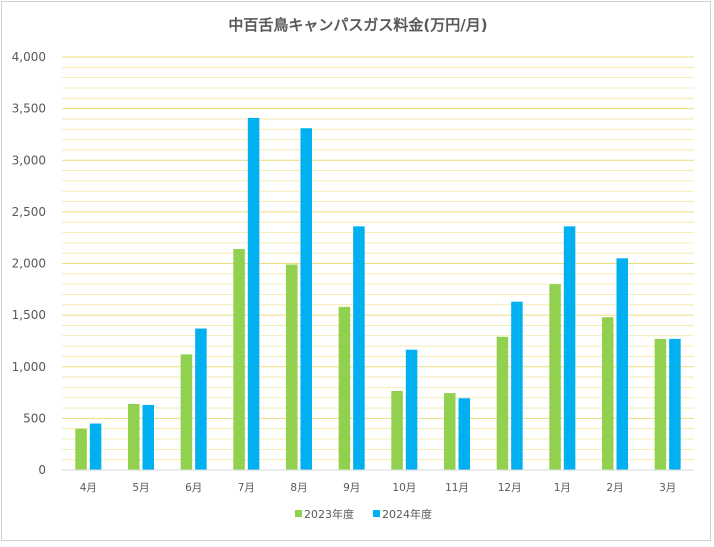  What do you see at coordinates (42, 470) in the screenshot?
I see `y-tick-label: 0` at bounding box center [42, 470].